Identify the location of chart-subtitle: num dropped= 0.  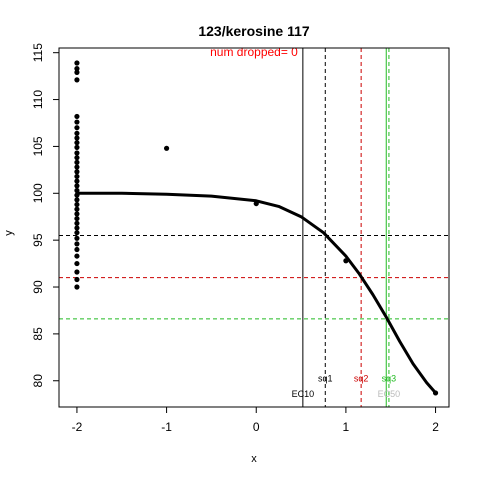
(254, 52).